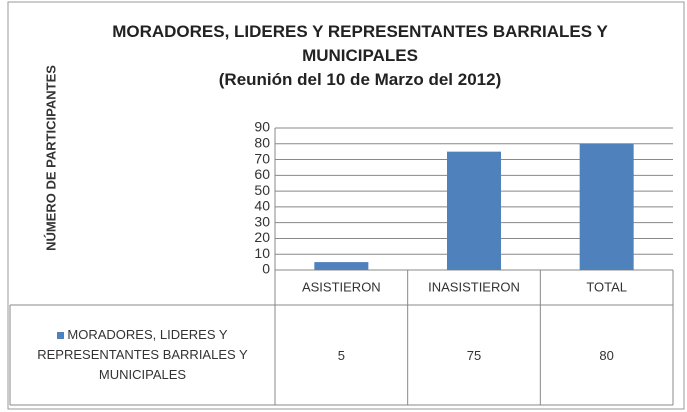  What do you see at coordinates (262, 174) in the screenshot?
I see `y-tick-label: 60` at bounding box center [262, 174].